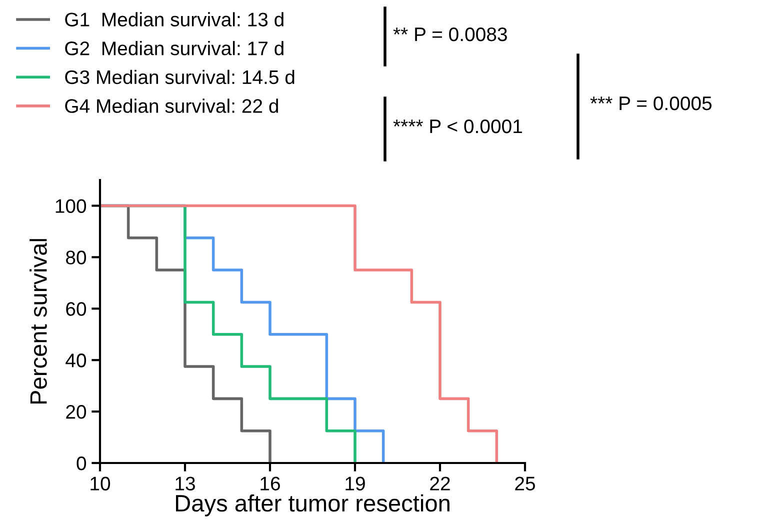 This screenshot has width=763, height=532. What do you see at coordinates (313, 505) in the screenshot?
I see `x-axis-title: Days after tumor resection` at bounding box center [313, 505].